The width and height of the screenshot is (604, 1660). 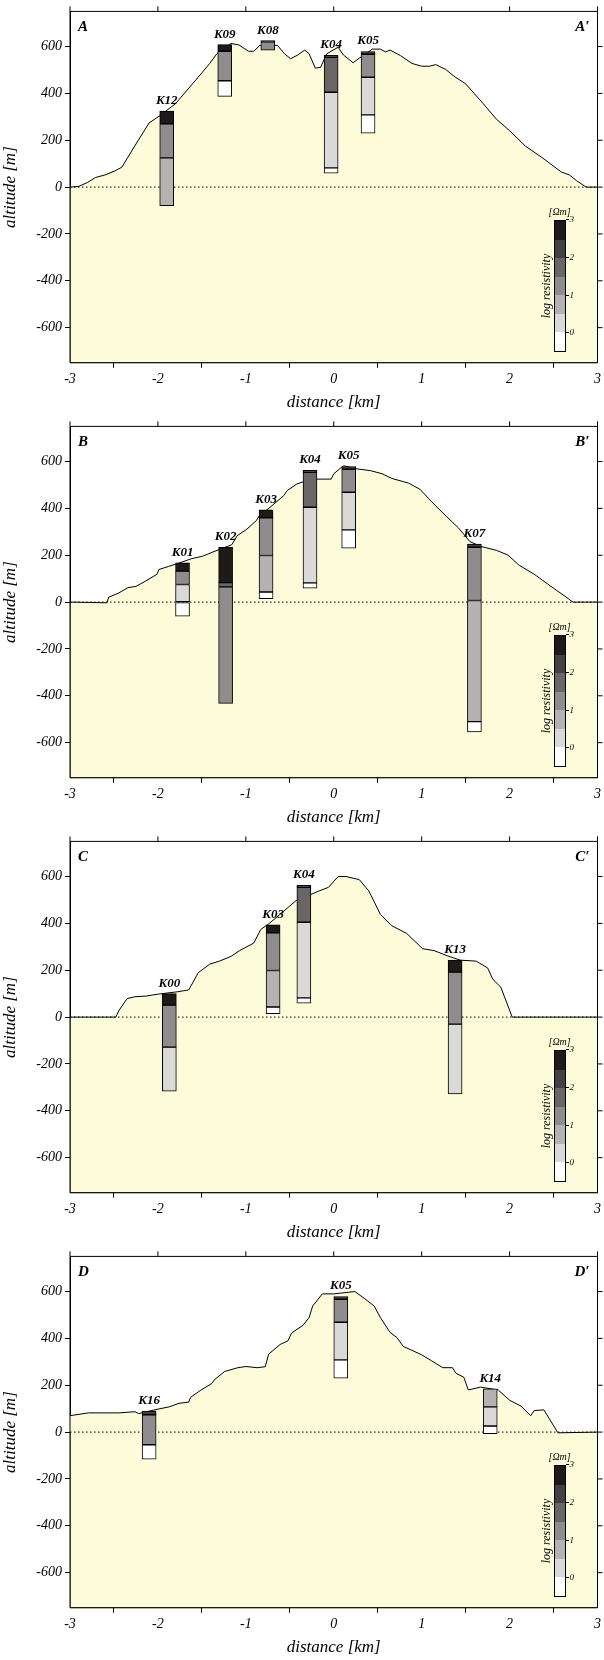 I want to click on annotation: K14, so click(x=490, y=1377).